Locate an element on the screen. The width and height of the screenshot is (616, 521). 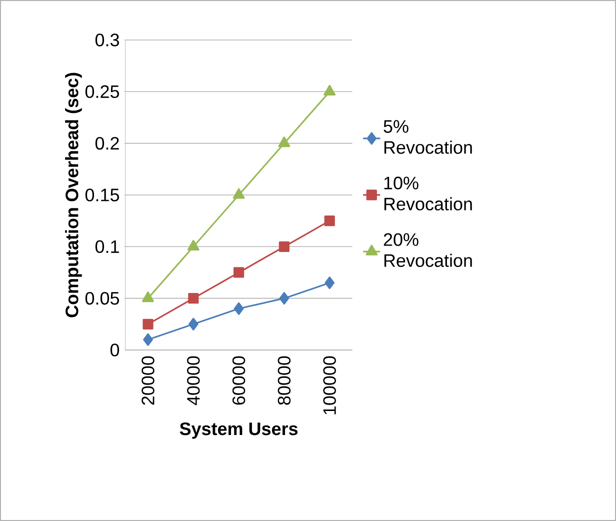
y-axis-title: Computation Overhead (sec) is located at coordinates (73, 195).